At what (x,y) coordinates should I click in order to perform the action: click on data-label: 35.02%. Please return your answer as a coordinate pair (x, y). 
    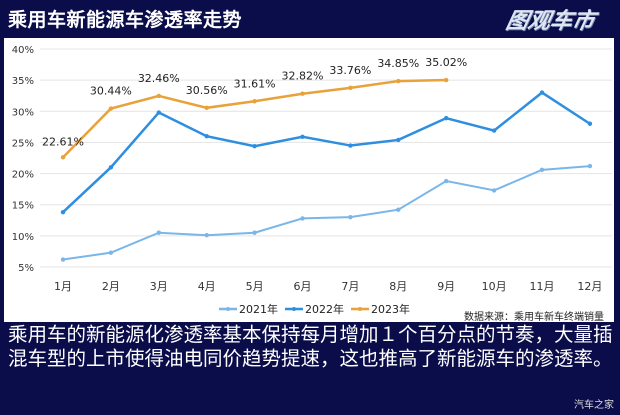
    Looking at the image, I should click on (446, 62).